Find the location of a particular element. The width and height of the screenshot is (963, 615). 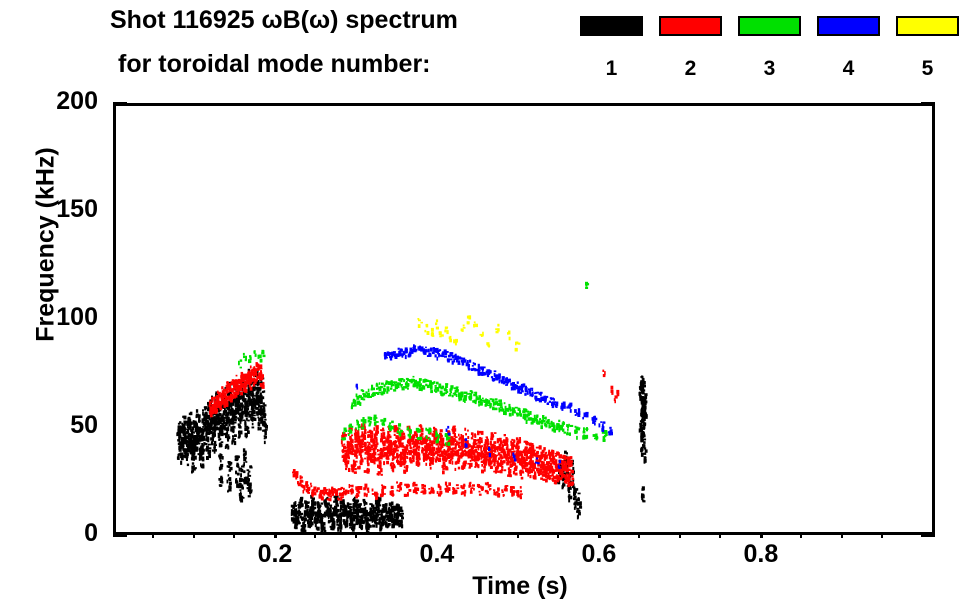

x-tick-label: 0.4 is located at coordinates (437, 554).